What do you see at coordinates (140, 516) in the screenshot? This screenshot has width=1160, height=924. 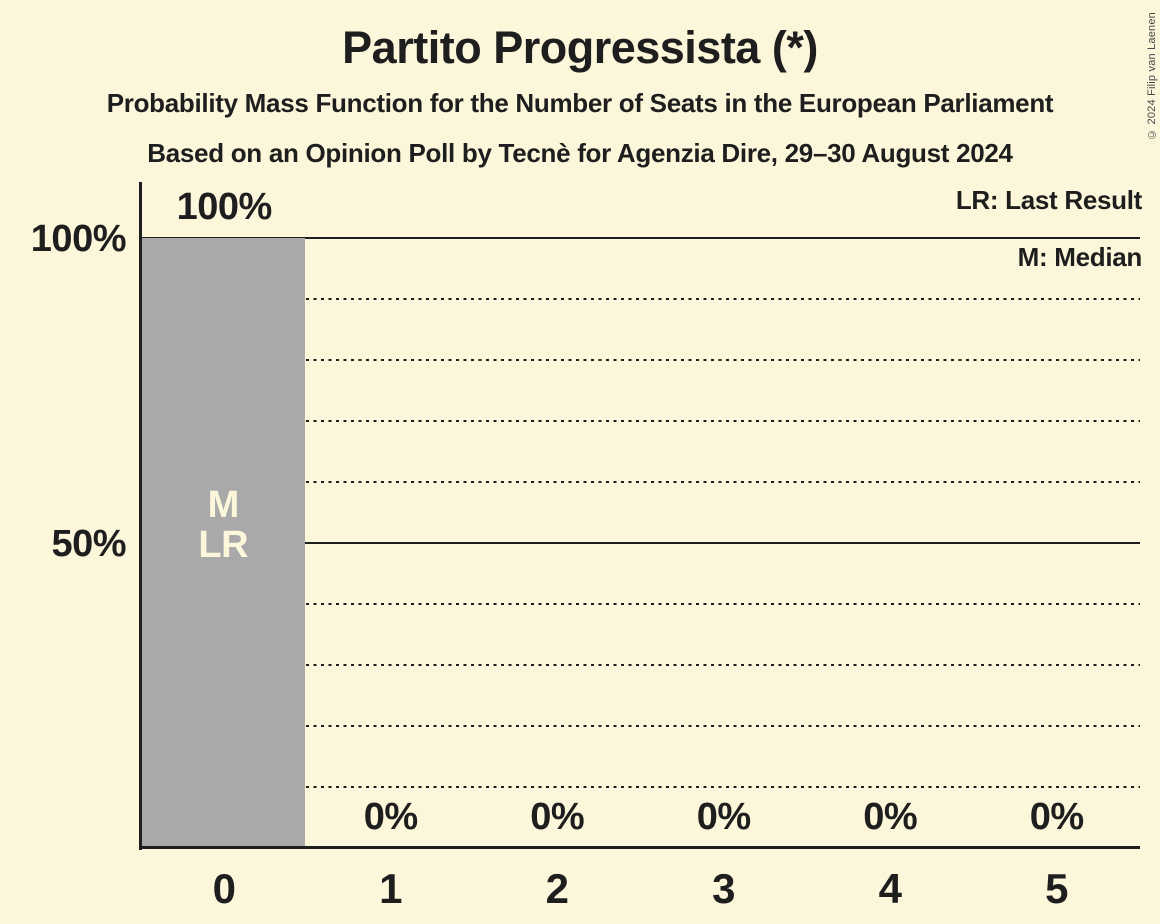 I see `y-axis-line` at bounding box center [140, 516].